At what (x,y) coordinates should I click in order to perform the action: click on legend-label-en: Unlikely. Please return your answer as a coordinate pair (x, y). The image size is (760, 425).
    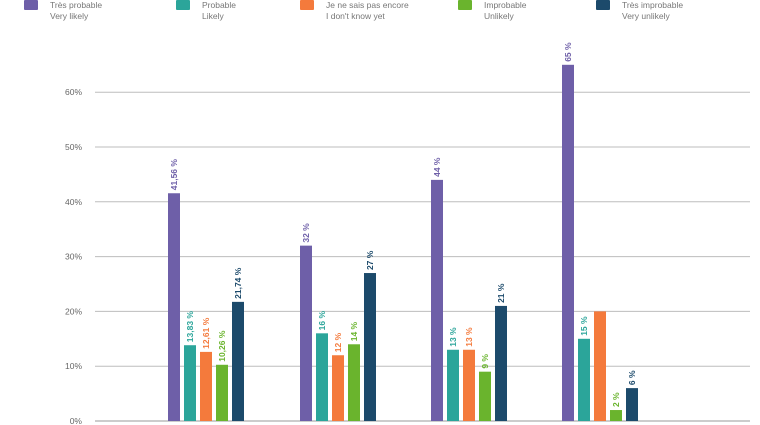
    Looking at the image, I should click on (499, 16).